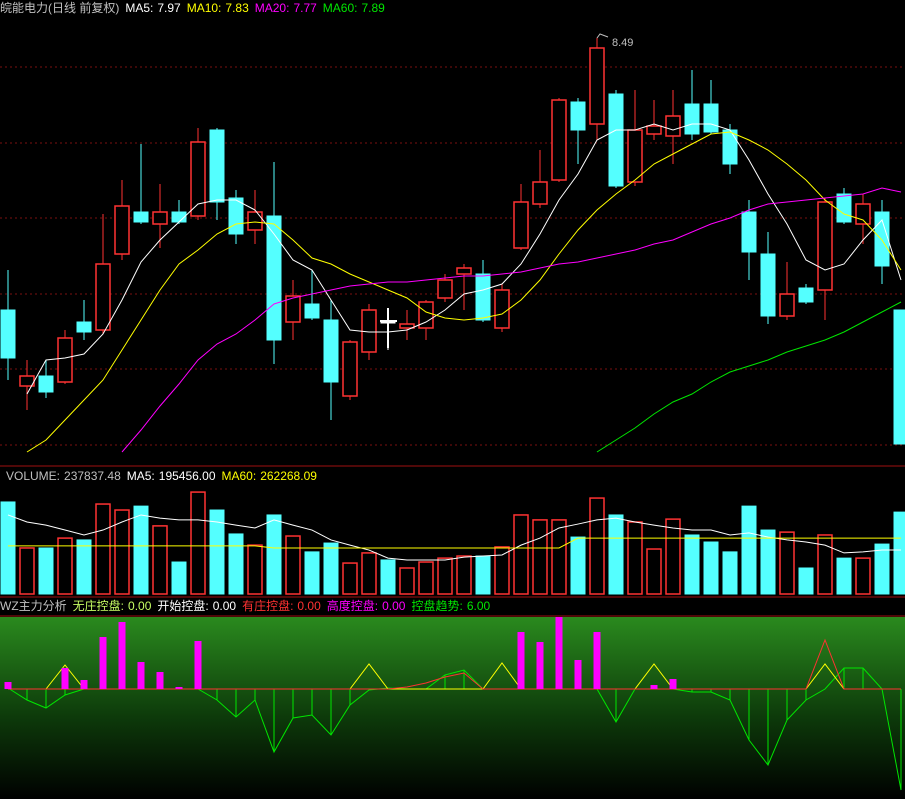 The height and width of the screenshot is (799, 905). Describe the element at coordinates (749, 377) in the screenshot. I see `ma-line` at that location.